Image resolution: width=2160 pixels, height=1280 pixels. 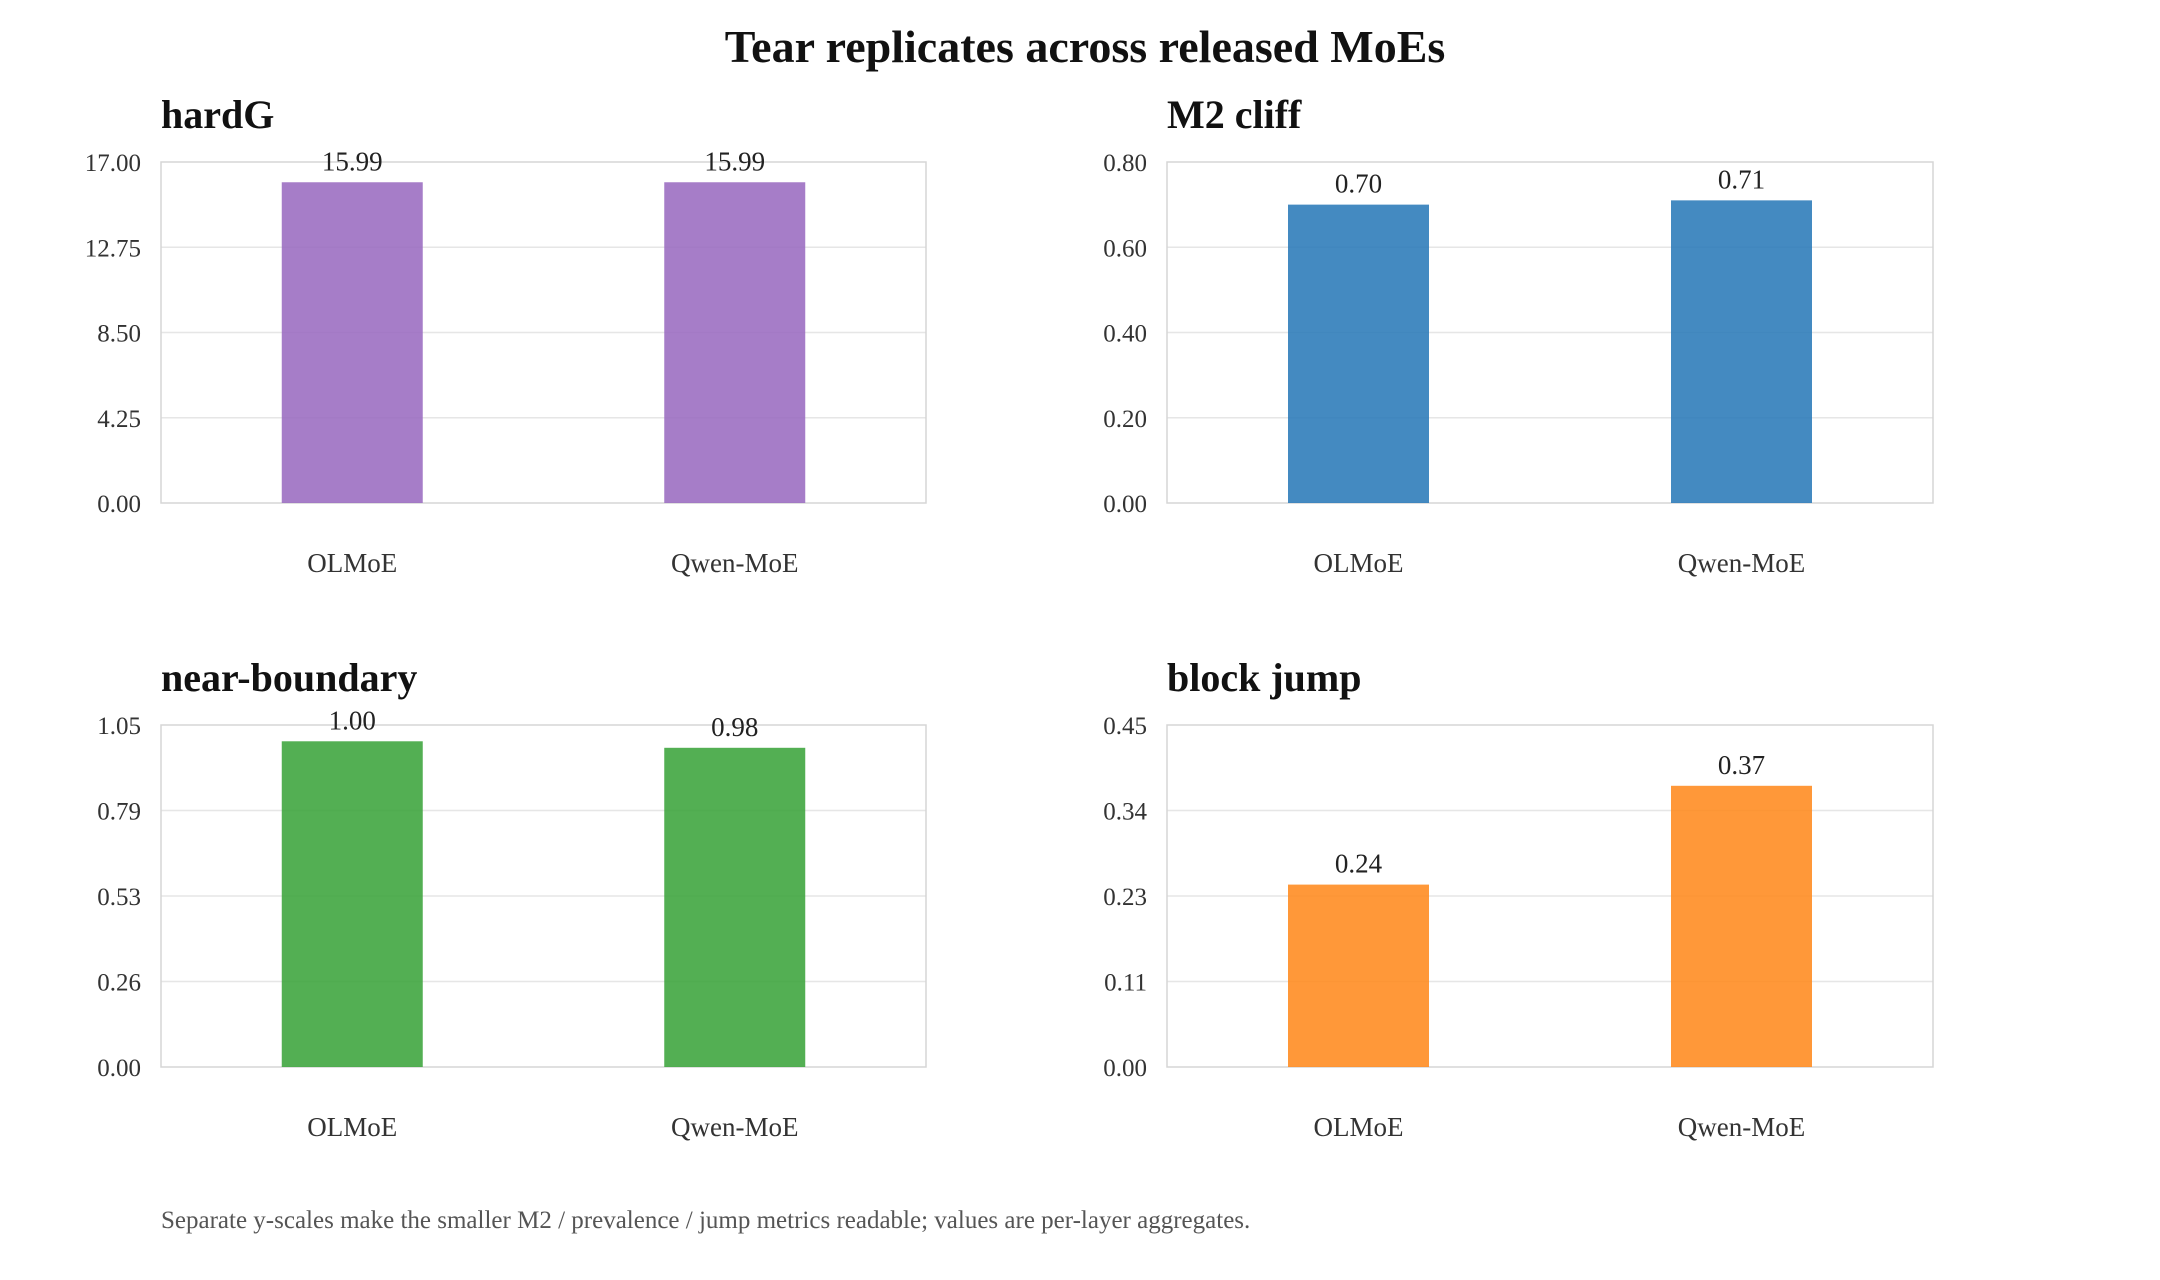 What do you see at coordinates (1234, 114) in the screenshot?
I see `panel-title-m2-cliff: M2 cliff` at bounding box center [1234, 114].